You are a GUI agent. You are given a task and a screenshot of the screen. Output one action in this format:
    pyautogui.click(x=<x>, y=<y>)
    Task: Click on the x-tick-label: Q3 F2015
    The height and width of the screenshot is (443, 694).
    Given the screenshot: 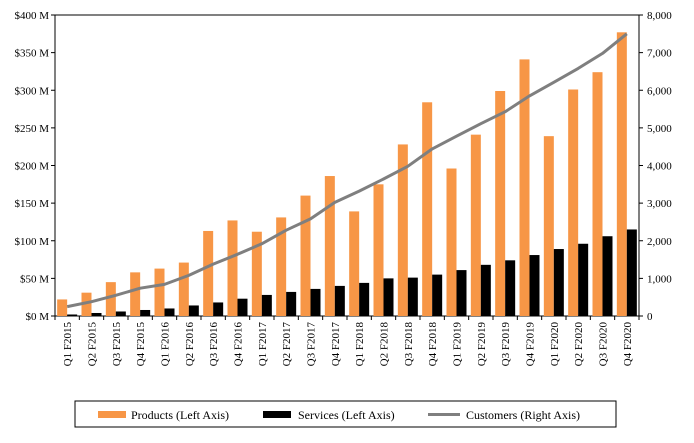 What is the action you would take?
    pyautogui.click(x=117, y=343)
    